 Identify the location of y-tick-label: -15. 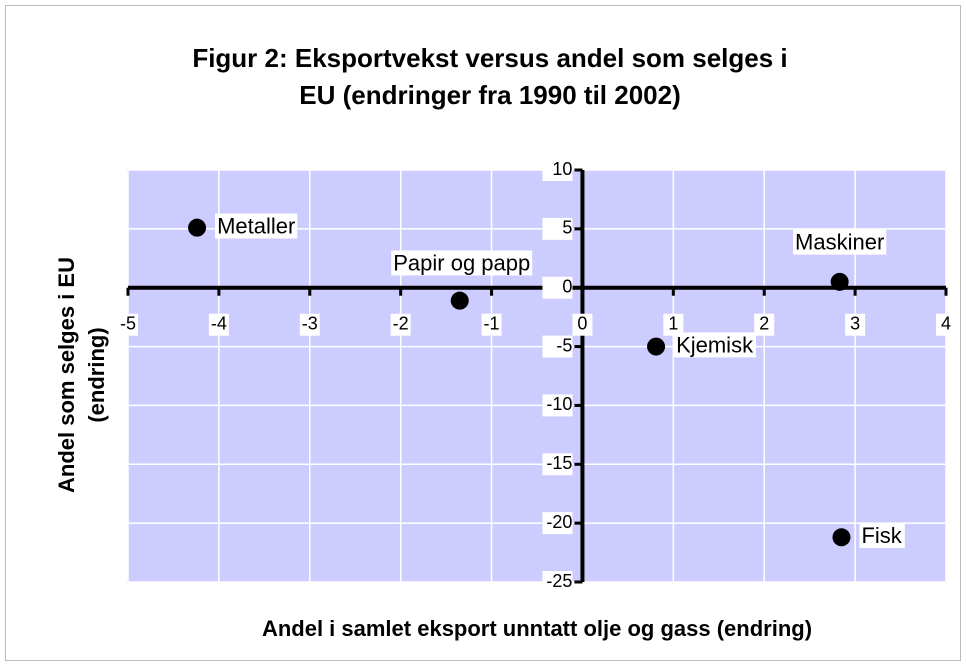
(559, 463).